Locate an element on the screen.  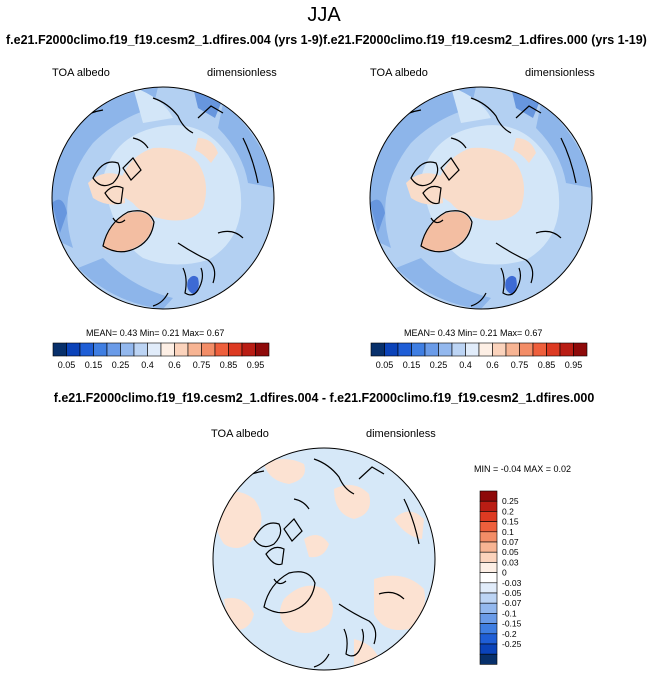
colorbar-left-tick-label: 0.4 is located at coordinates (147, 365).